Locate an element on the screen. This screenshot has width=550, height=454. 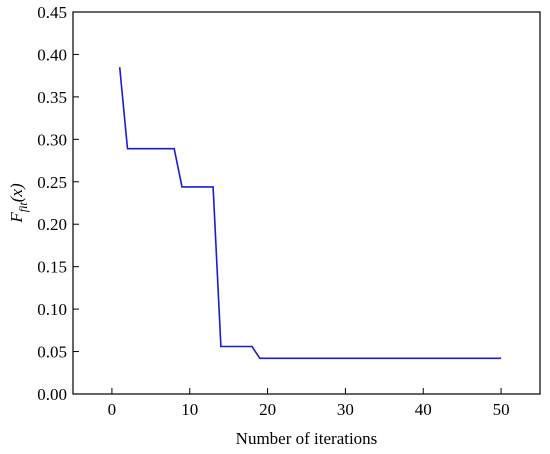
y-tick-label: 0.35 is located at coordinates (52, 97).